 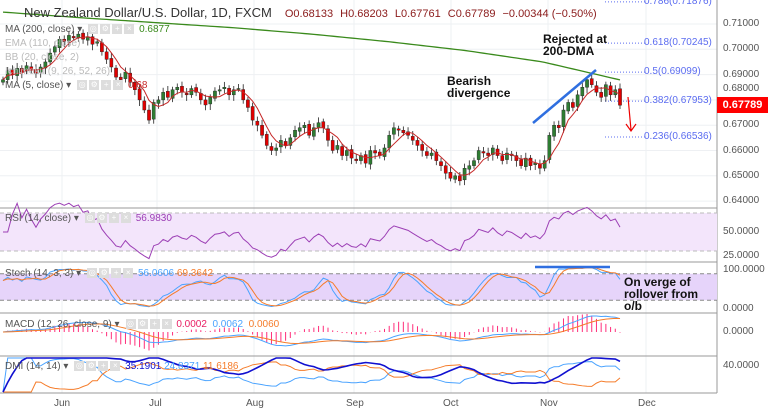 What do you see at coordinates (672, 72) in the screenshot?
I see `fib-label: 0.5(0.69099)` at bounding box center [672, 72].